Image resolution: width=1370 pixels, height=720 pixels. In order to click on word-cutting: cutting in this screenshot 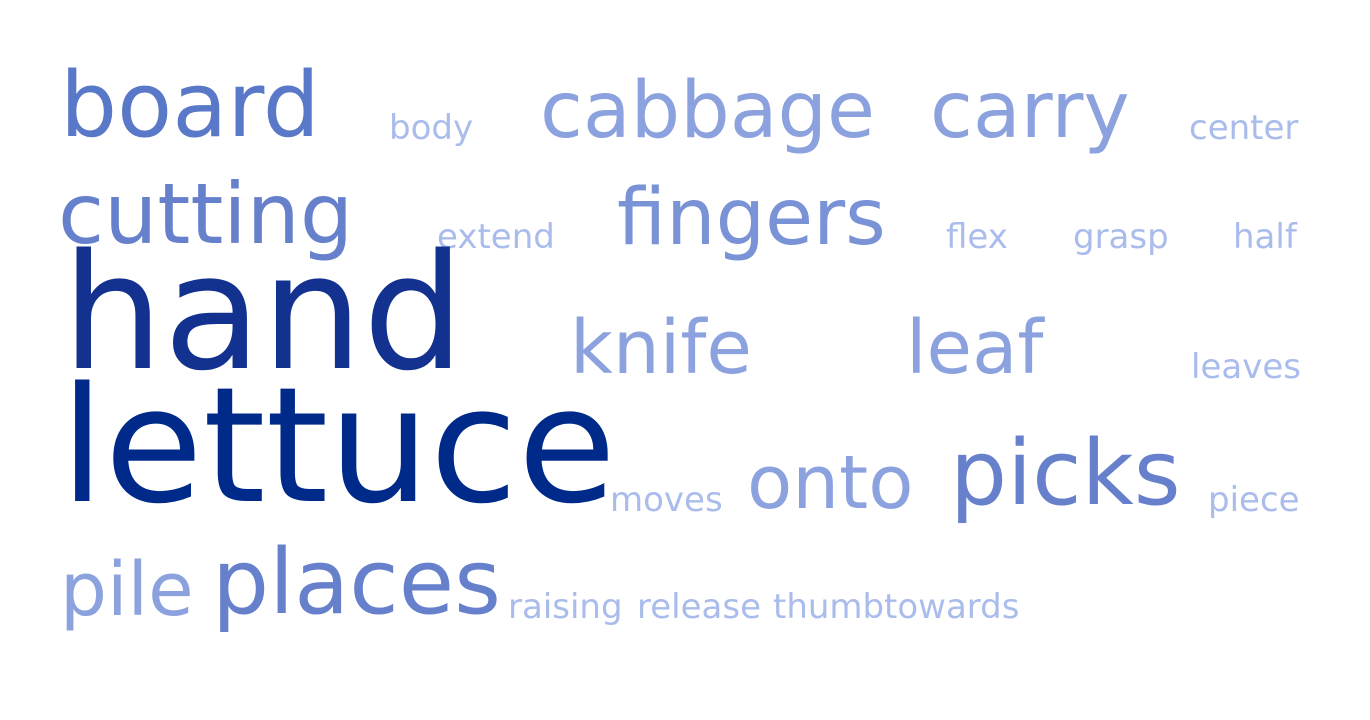, I will do `click(206, 213)`.